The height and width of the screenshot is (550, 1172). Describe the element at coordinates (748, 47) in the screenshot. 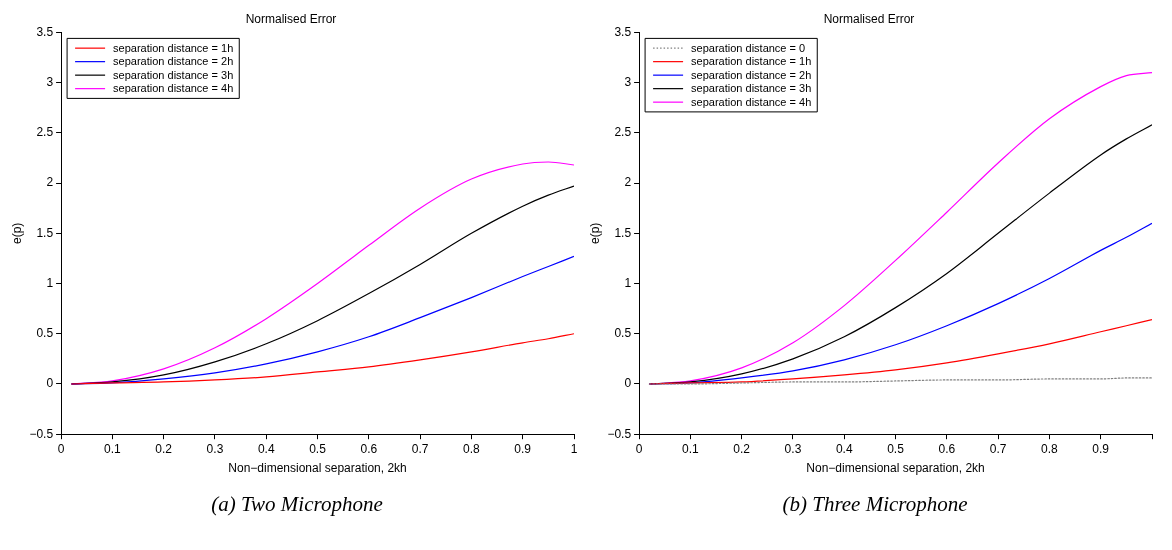

I see `legend-label: separation distance = 0` at that location.